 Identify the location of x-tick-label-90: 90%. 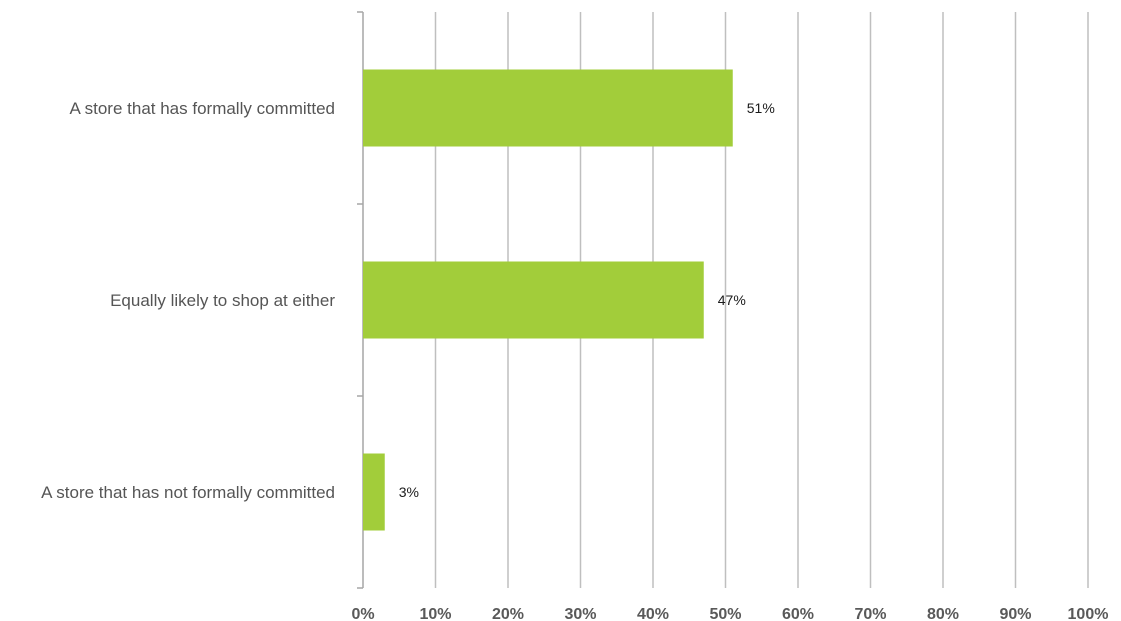
(1015, 613).